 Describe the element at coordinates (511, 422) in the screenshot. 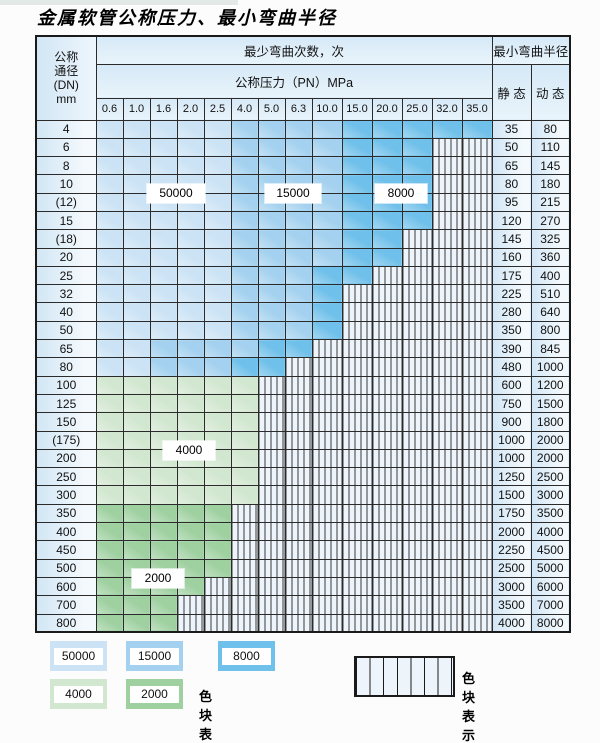

I see `static-radius-cell: 900` at that location.